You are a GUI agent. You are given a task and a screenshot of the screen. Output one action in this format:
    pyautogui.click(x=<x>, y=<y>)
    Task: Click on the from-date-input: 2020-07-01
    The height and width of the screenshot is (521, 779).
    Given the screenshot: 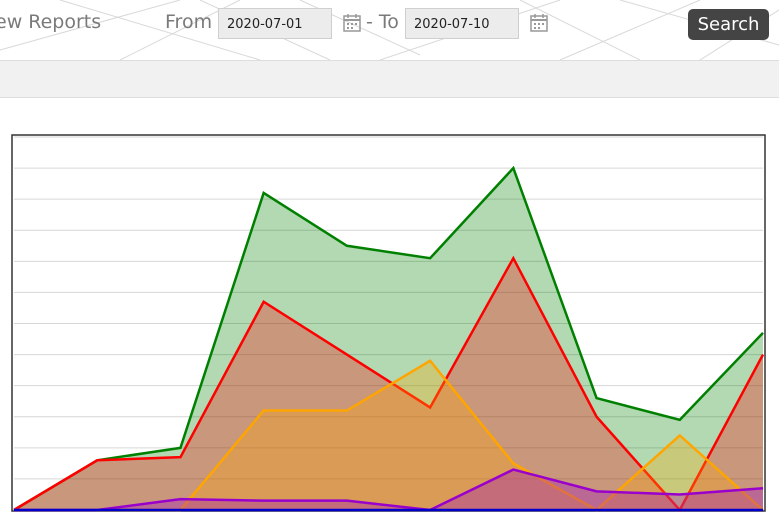 What is the action you would take?
    pyautogui.click(x=275, y=23)
    